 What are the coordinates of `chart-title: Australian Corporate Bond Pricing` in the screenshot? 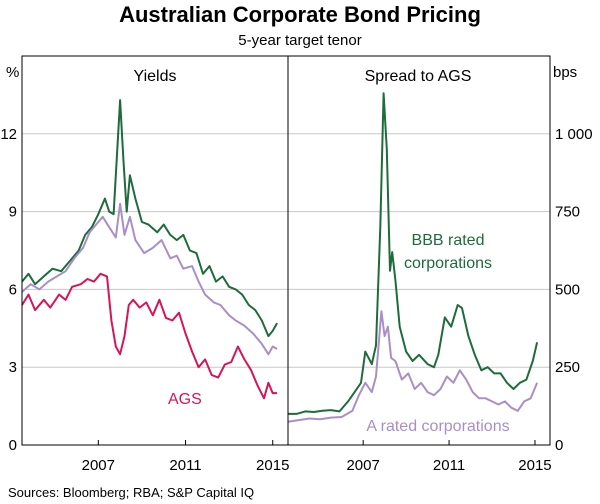 It's located at (300, 14).